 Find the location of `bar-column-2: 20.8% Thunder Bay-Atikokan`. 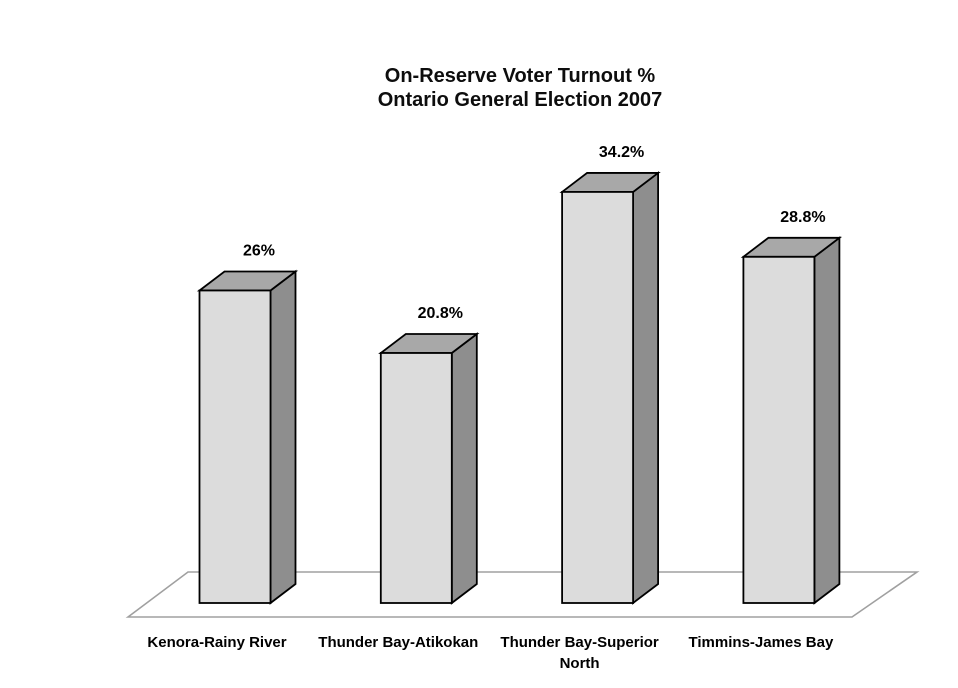

bar-column-2: 20.8% Thunder Bay-Atikokan is located at coordinates (399, 478).